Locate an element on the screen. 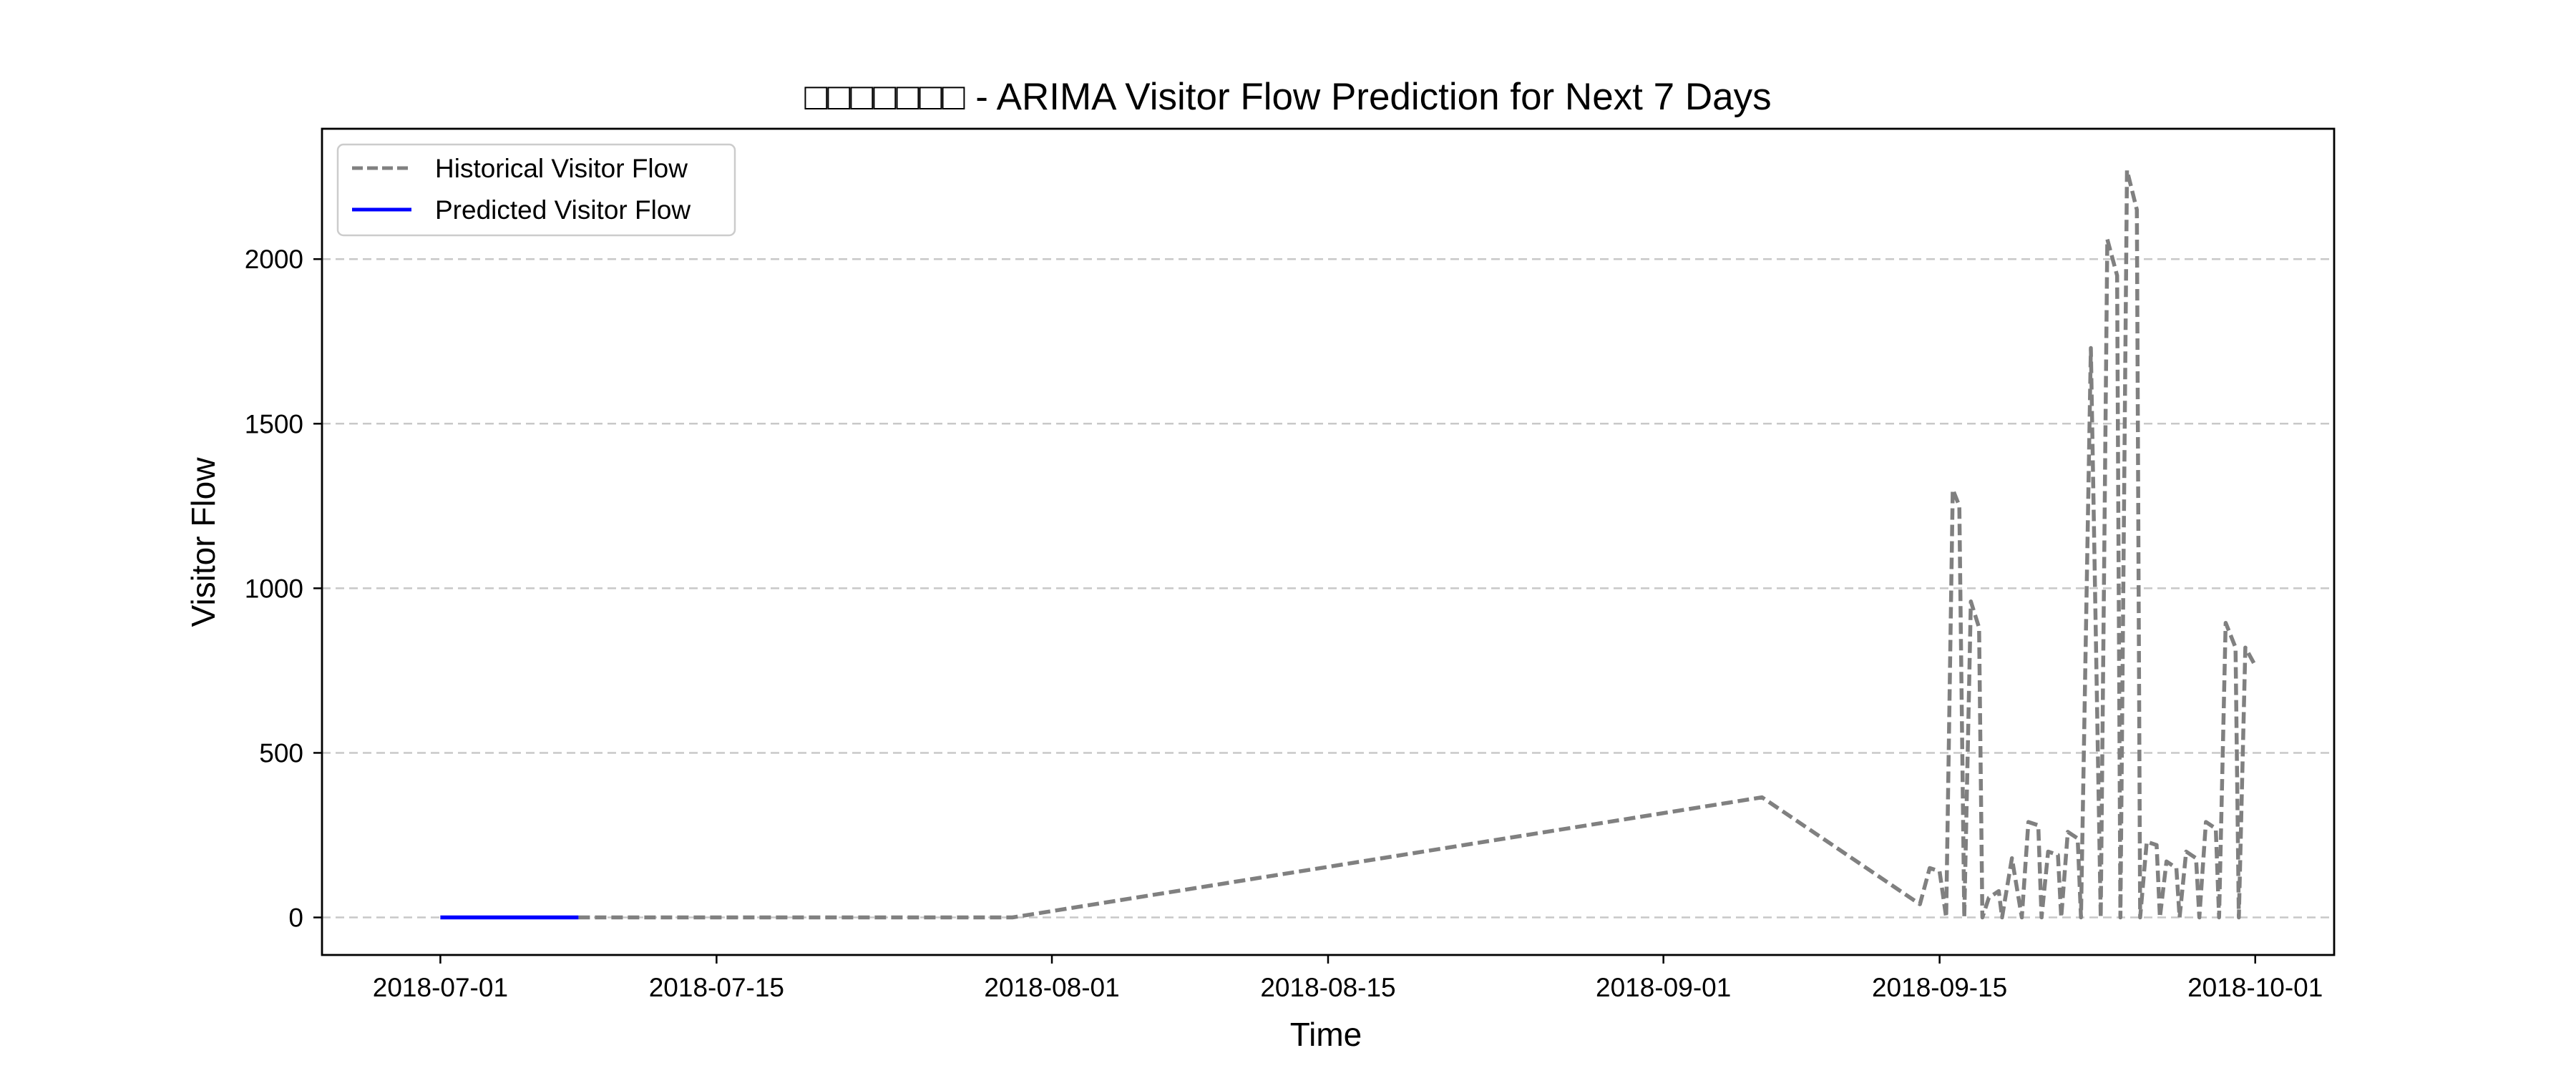  x-tick-label: 2018-07-01 is located at coordinates (440, 987).